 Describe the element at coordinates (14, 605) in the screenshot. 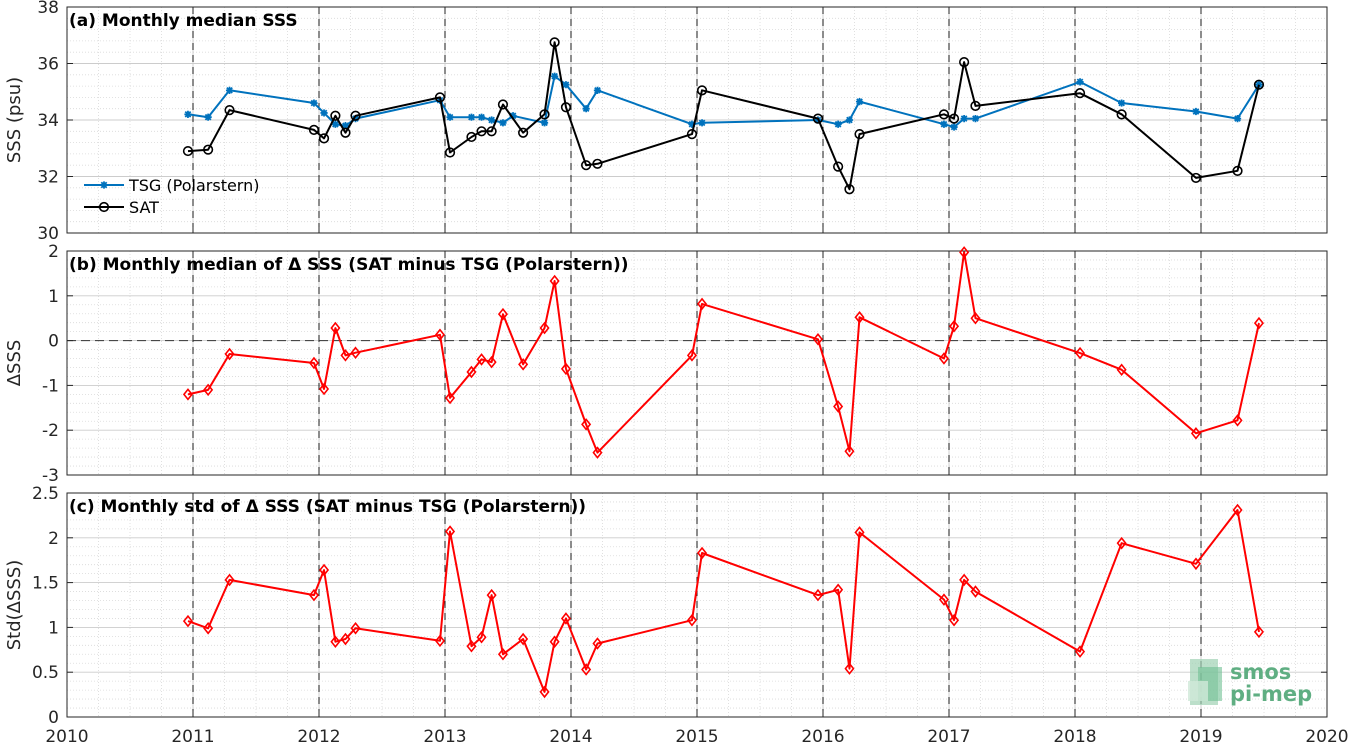

I see `y-axis-label: Std(ΔSSS)` at that location.